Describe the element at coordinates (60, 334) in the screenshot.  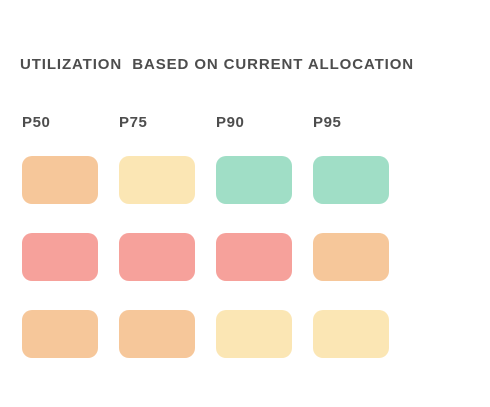
I see `heatmap-cell-row3-p50` at that location.